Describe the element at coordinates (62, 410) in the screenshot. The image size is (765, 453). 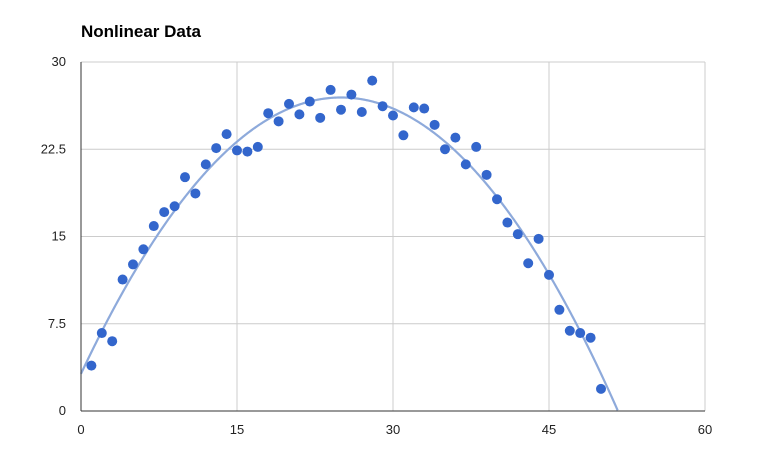
I see `y-tick-label: 0` at that location.